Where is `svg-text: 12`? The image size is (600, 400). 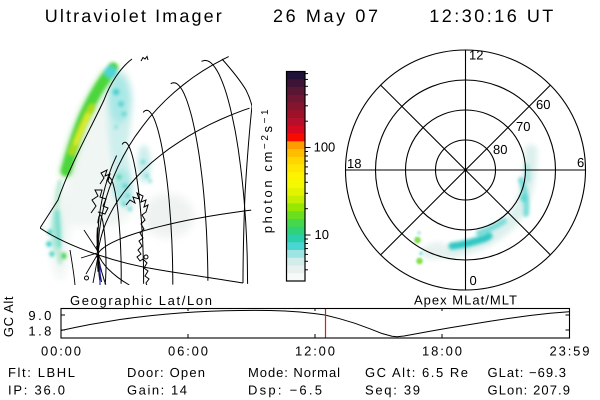 svg-text: 12 is located at coordinates (476, 55).